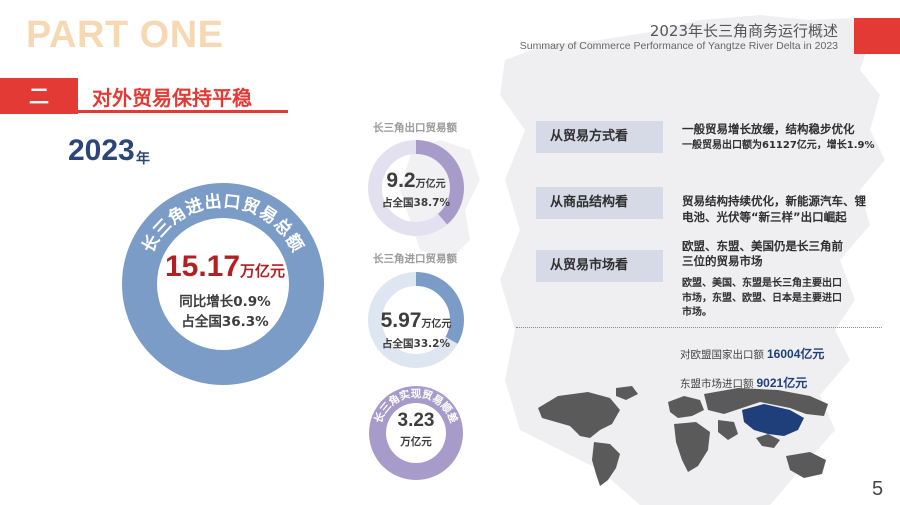 The width and height of the screenshot is (900, 505). What do you see at coordinates (743, 31) in the screenshot?
I see `page-title: 2023年长三角商务运行概述` at bounding box center [743, 31].